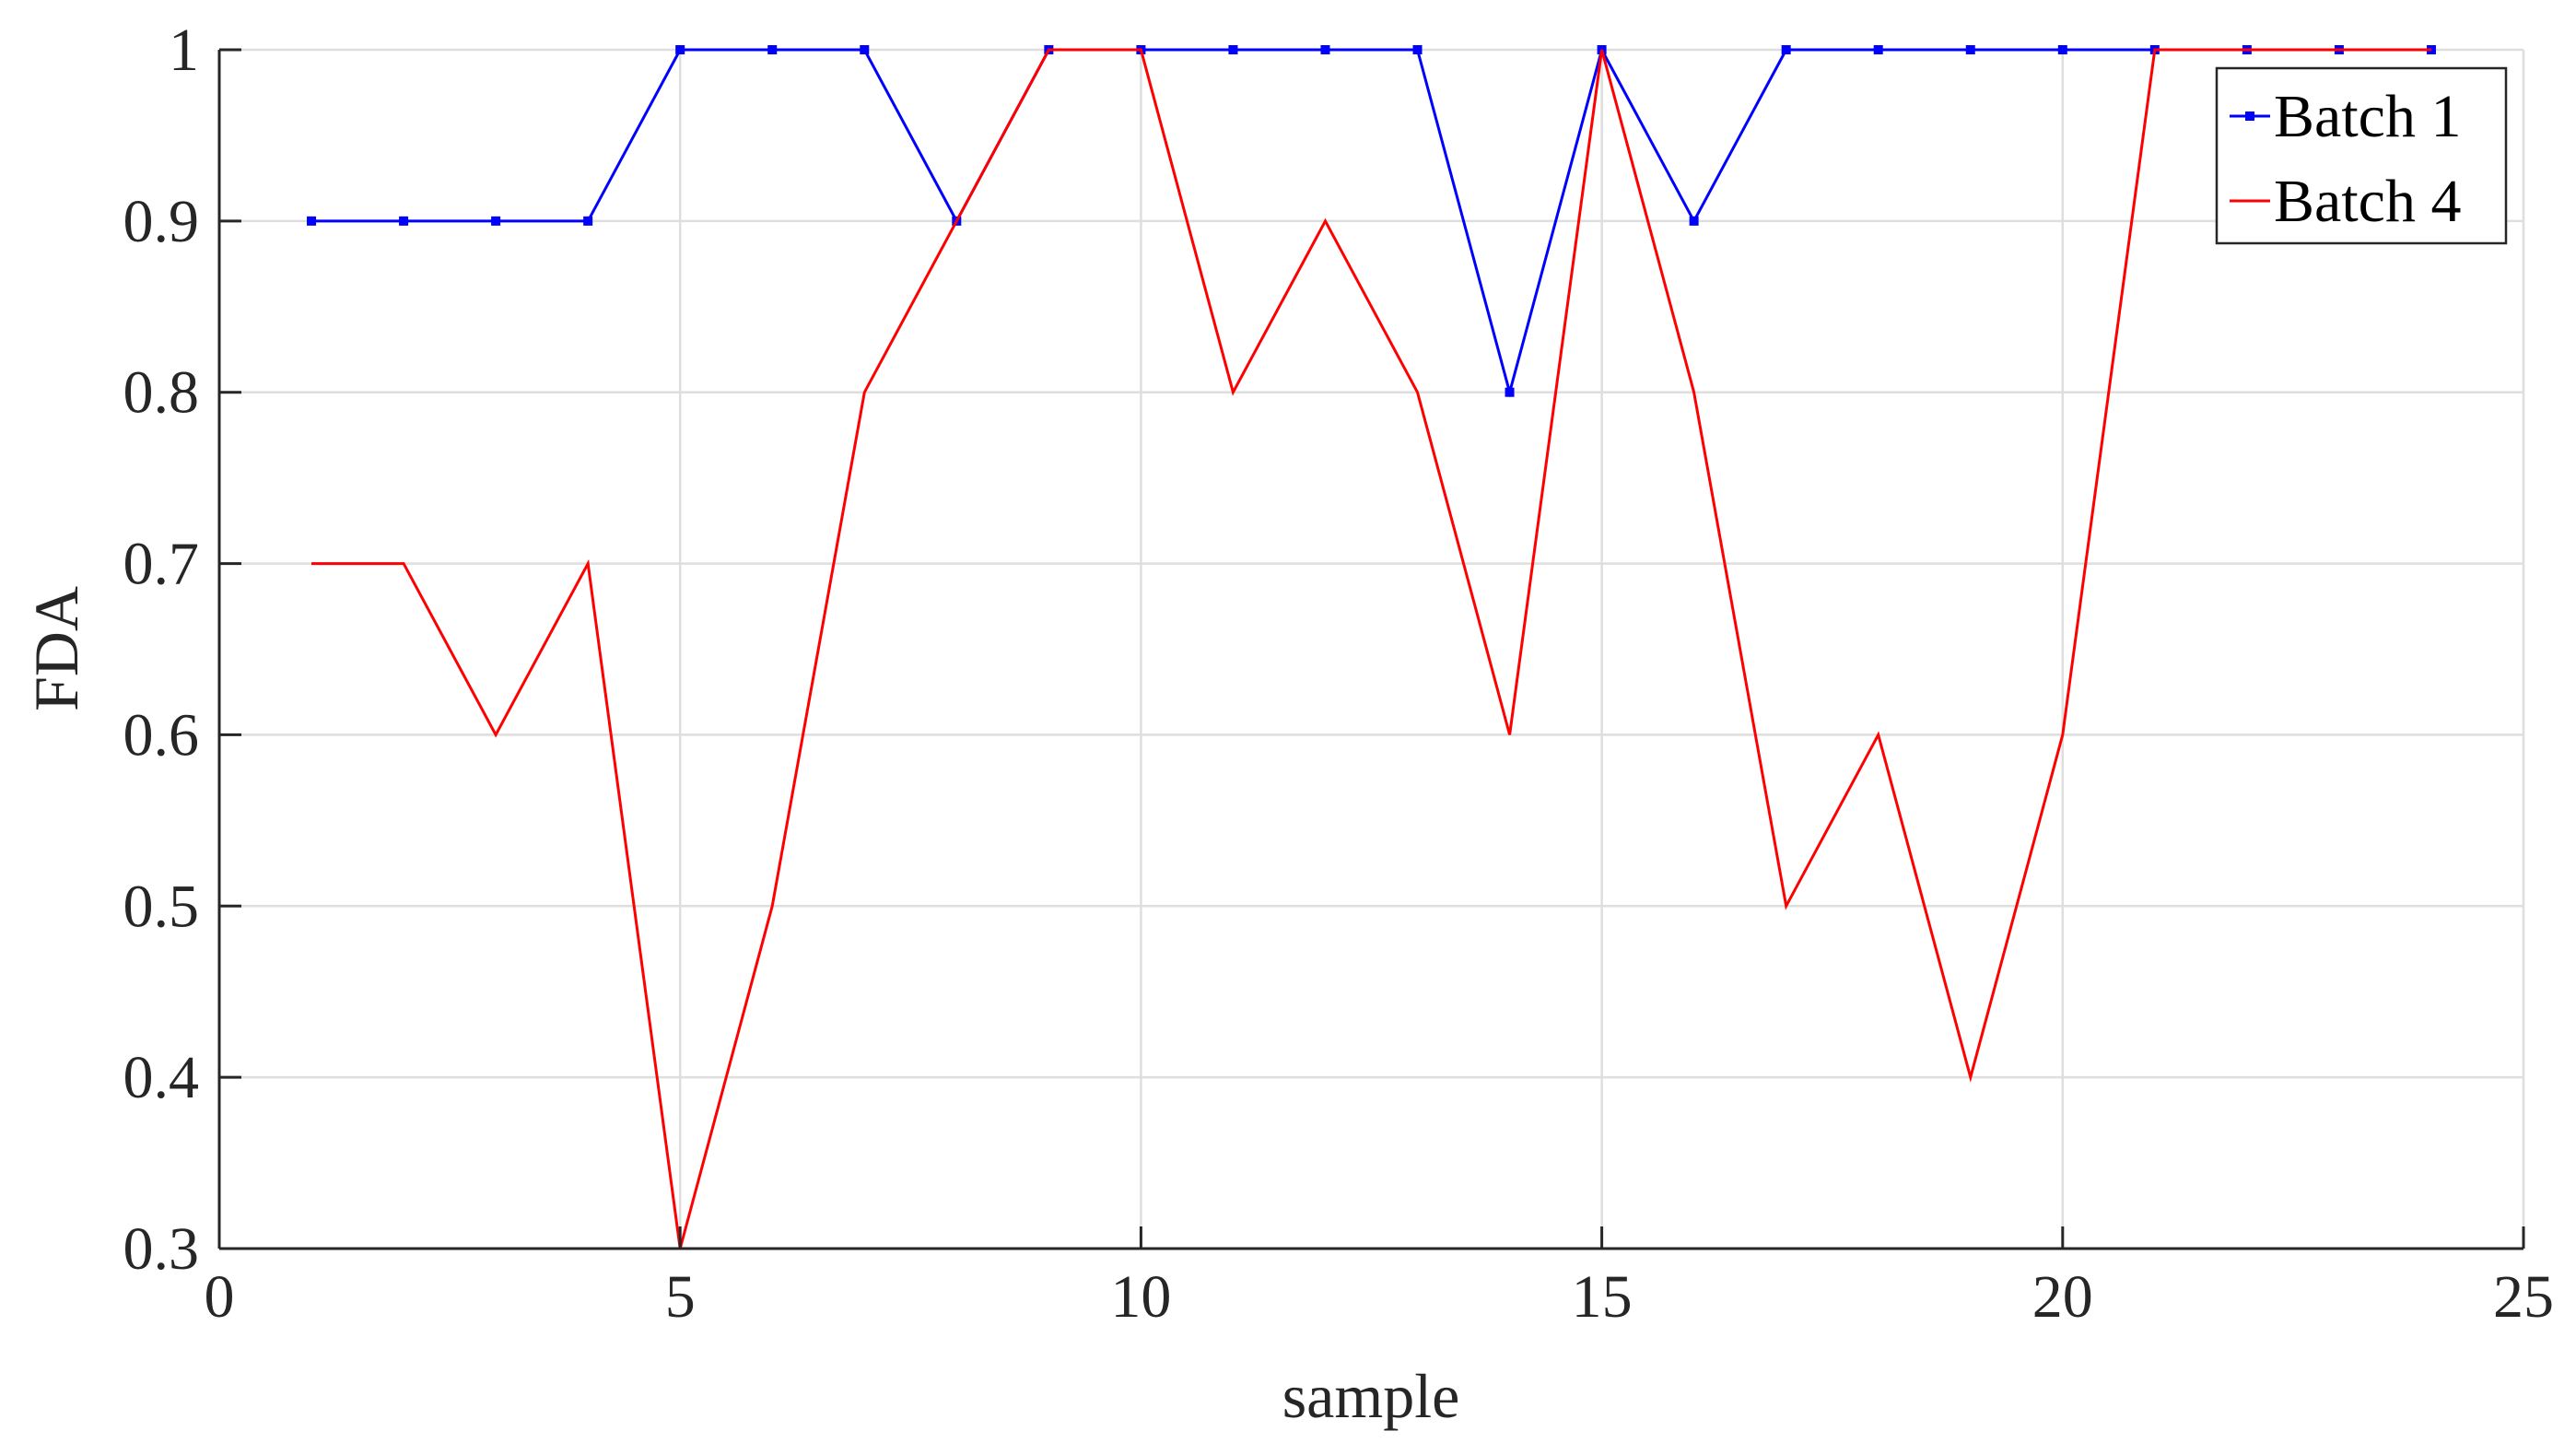 Image resolution: width=2576 pixels, height=1443 pixels. I want to click on x-tick-label: 10, so click(1140, 1297).